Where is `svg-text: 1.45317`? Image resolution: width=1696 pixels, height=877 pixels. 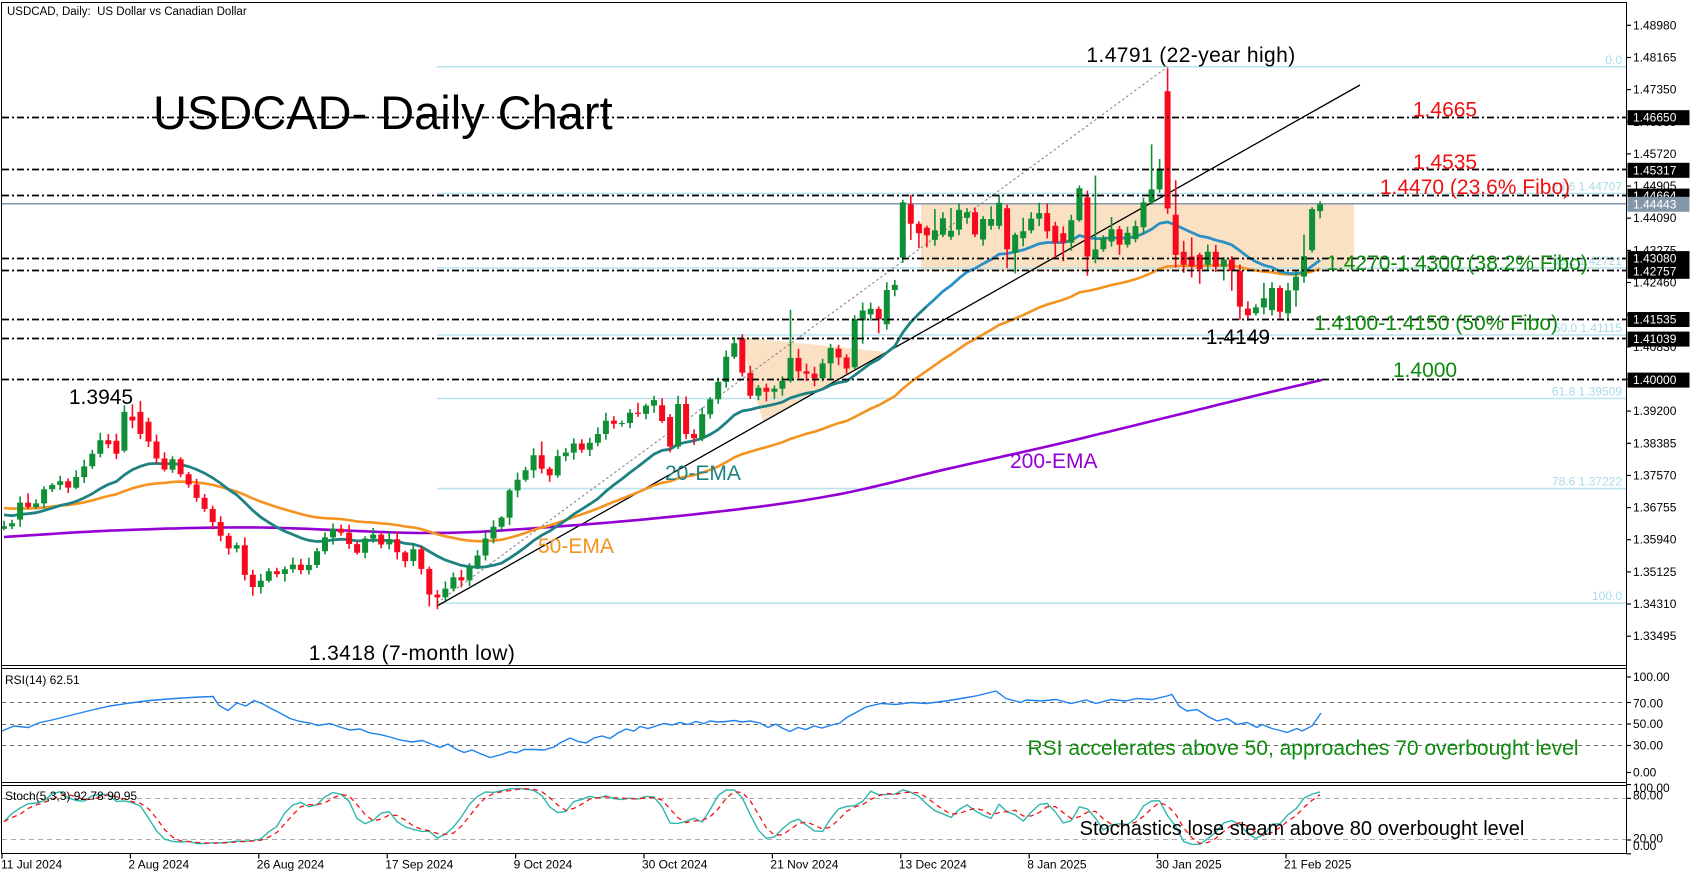 svg-text: 1.45317 is located at coordinates (1655, 170).